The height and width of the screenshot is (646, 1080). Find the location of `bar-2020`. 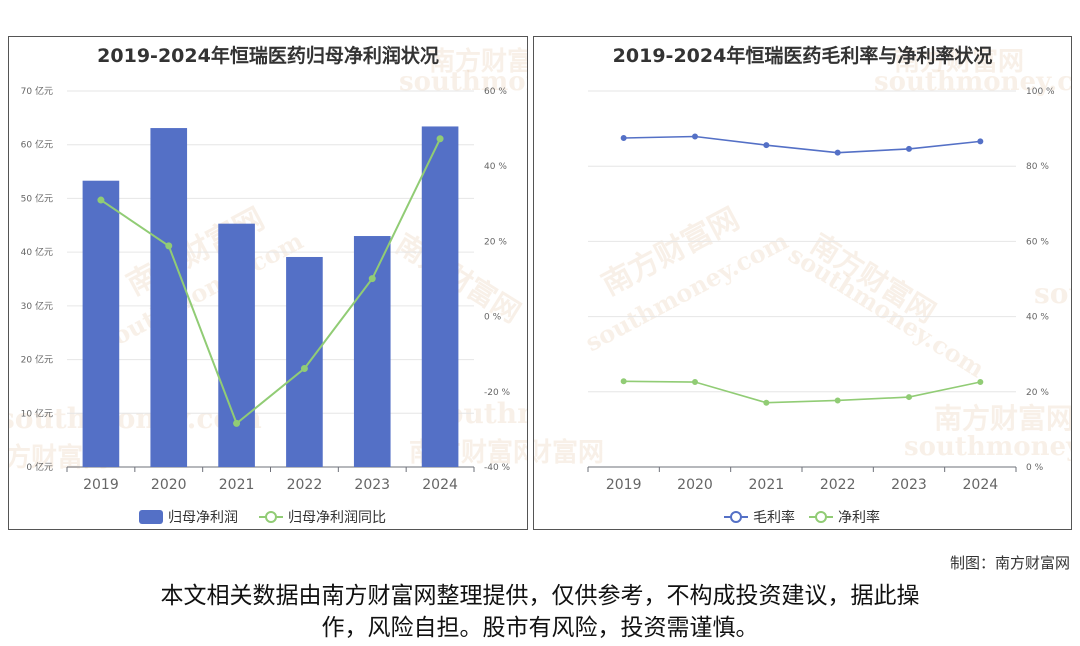

bar-2020 is located at coordinates (169, 297).